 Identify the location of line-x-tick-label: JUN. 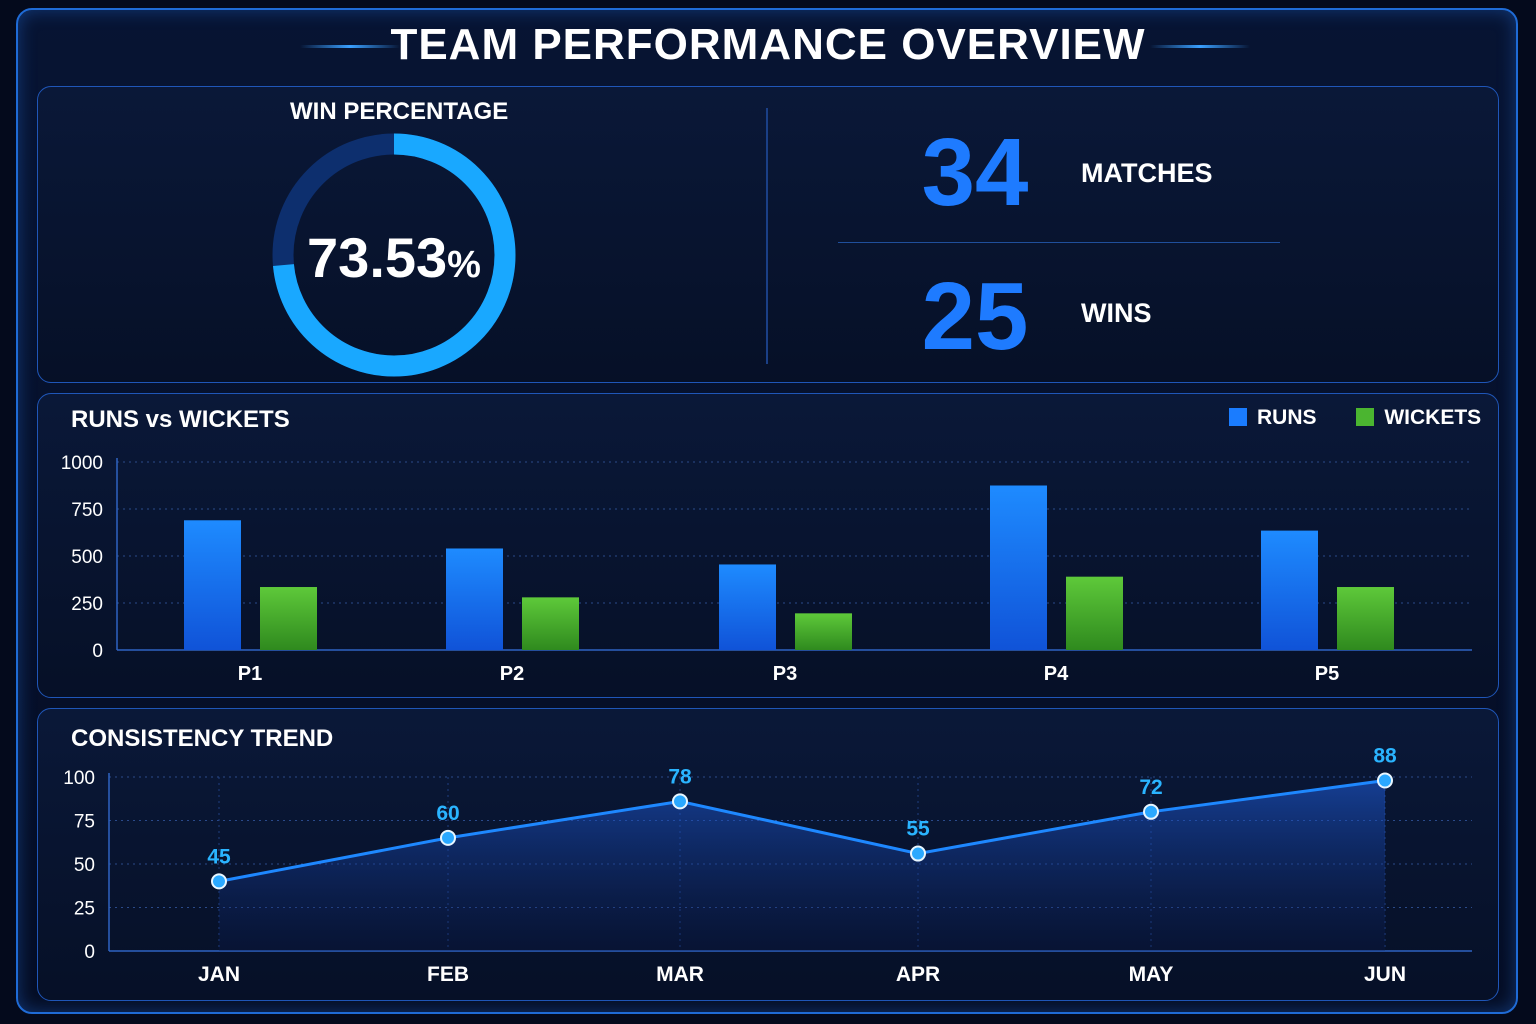
(1385, 974).